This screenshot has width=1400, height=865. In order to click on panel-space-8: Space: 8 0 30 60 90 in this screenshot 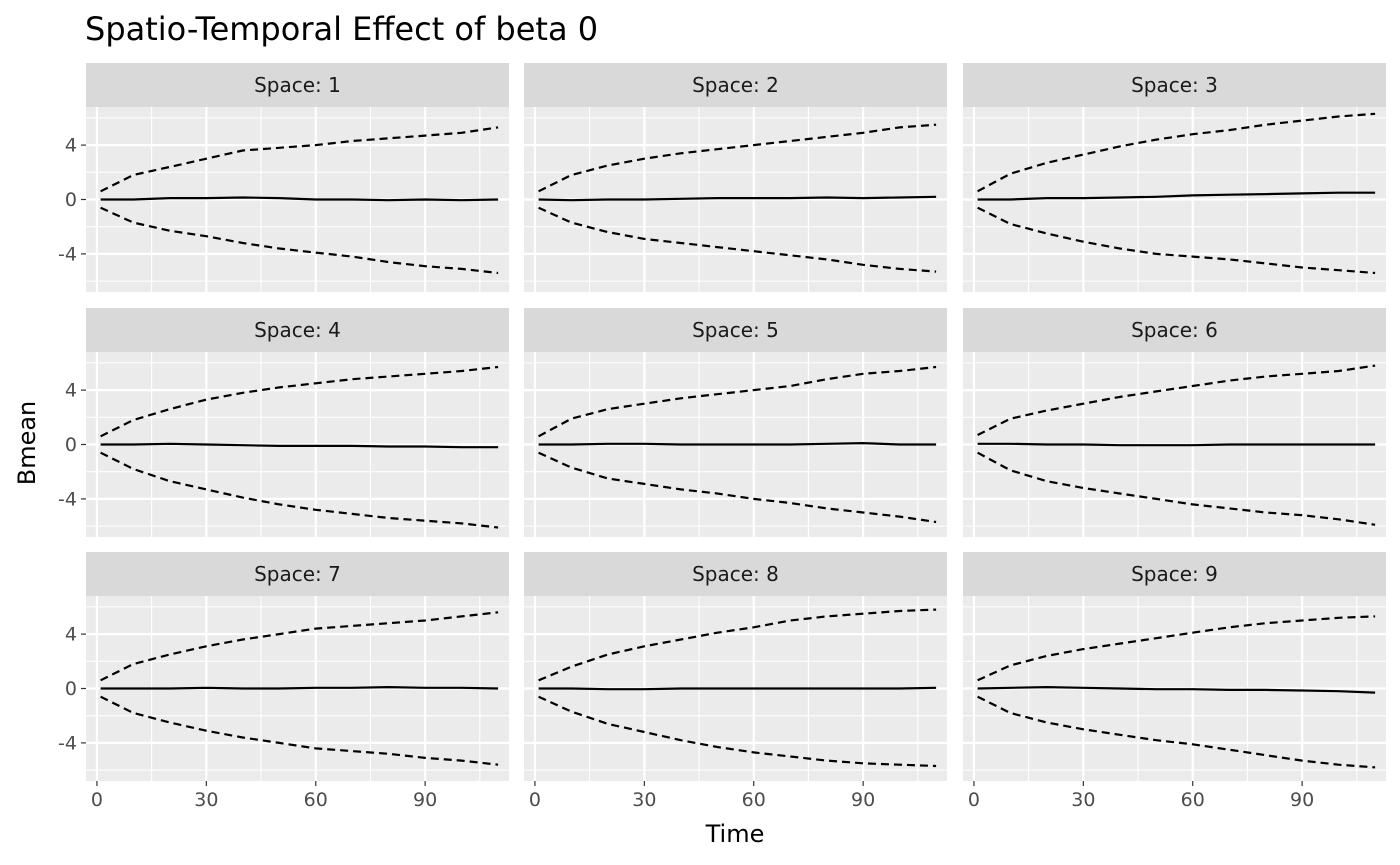, I will do `click(735, 681)`.